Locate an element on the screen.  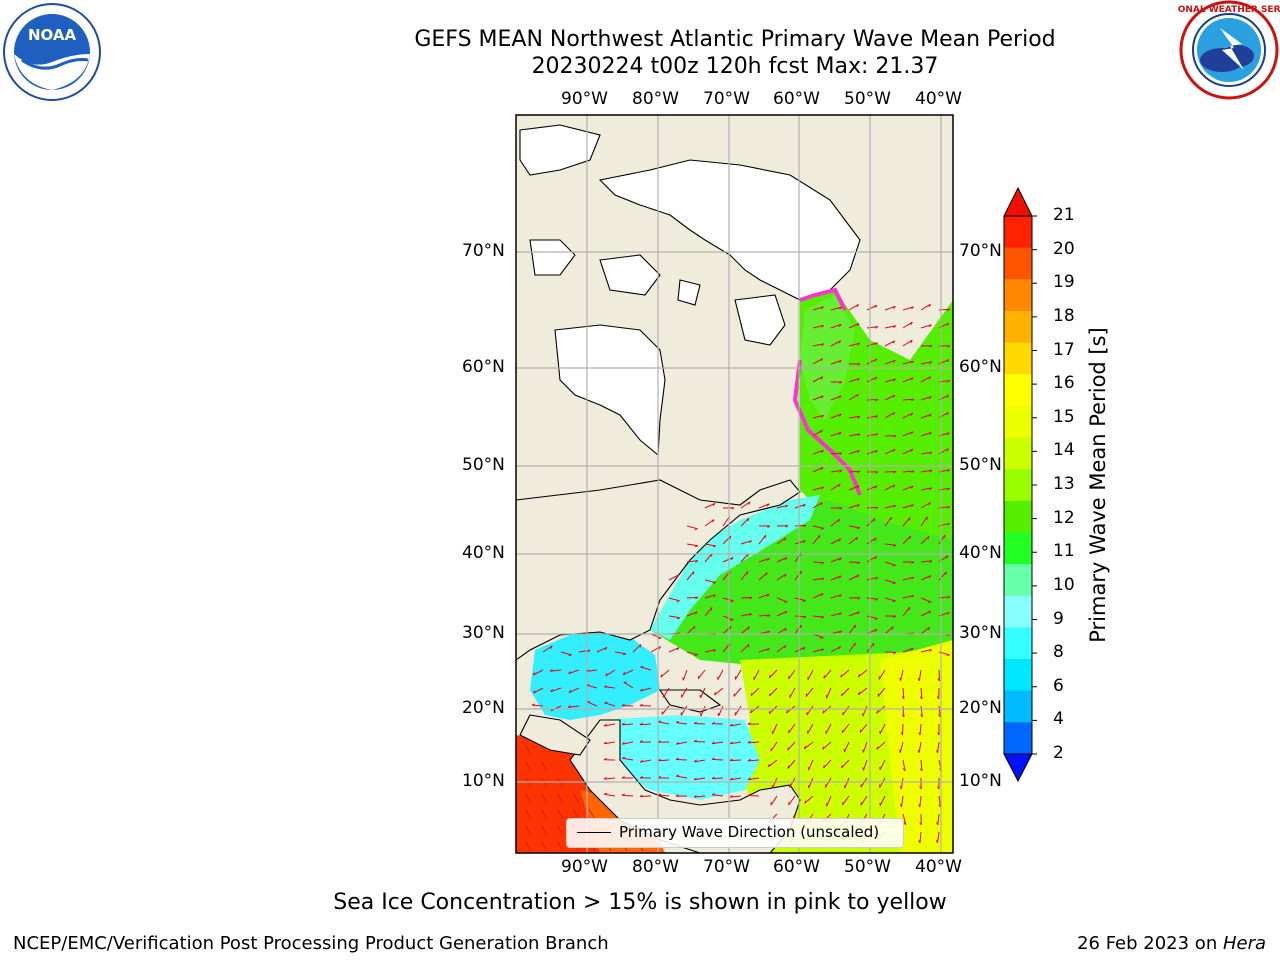
latitude-label-left: 50°N is located at coordinates (483, 465).